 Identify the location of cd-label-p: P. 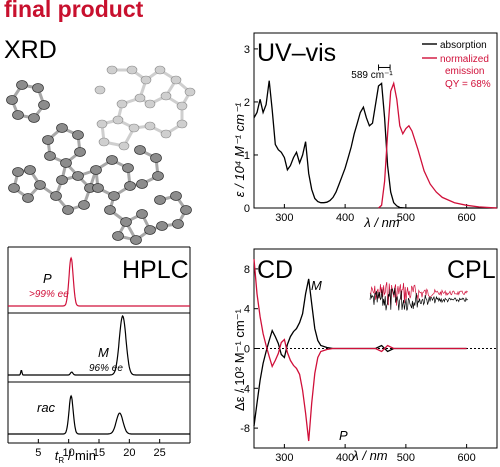
(343, 435).